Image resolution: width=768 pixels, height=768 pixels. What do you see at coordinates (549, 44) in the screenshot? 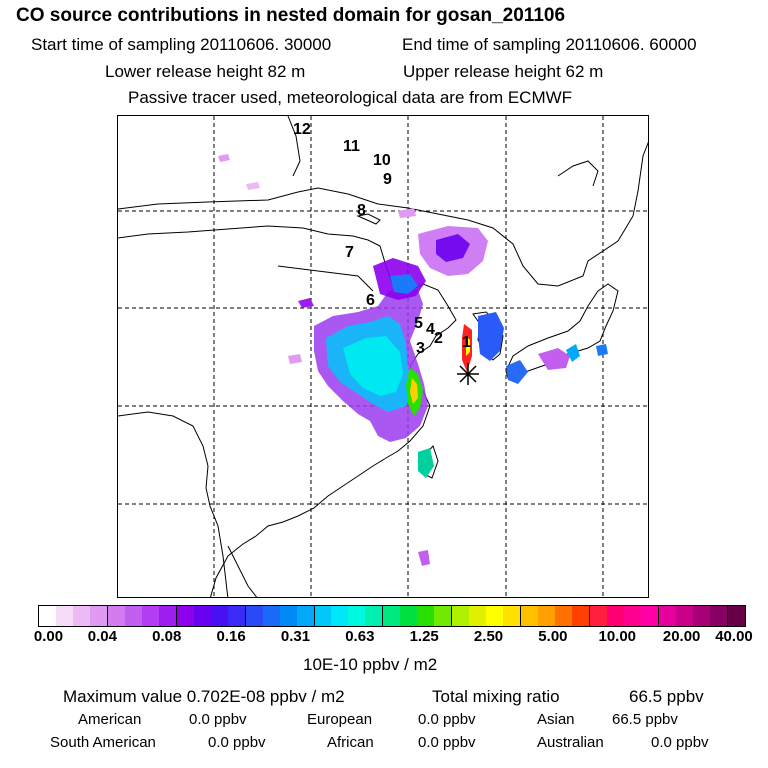
I see `end-time-label: End time of sampling 20110606. 60000` at bounding box center [549, 44].